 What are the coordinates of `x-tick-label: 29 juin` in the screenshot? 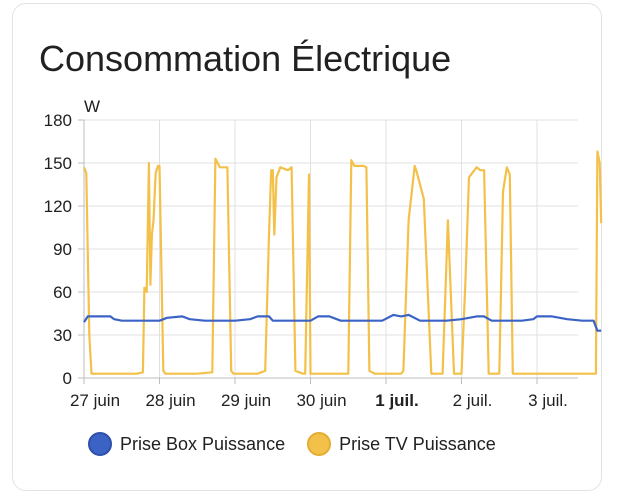 It's located at (246, 400).